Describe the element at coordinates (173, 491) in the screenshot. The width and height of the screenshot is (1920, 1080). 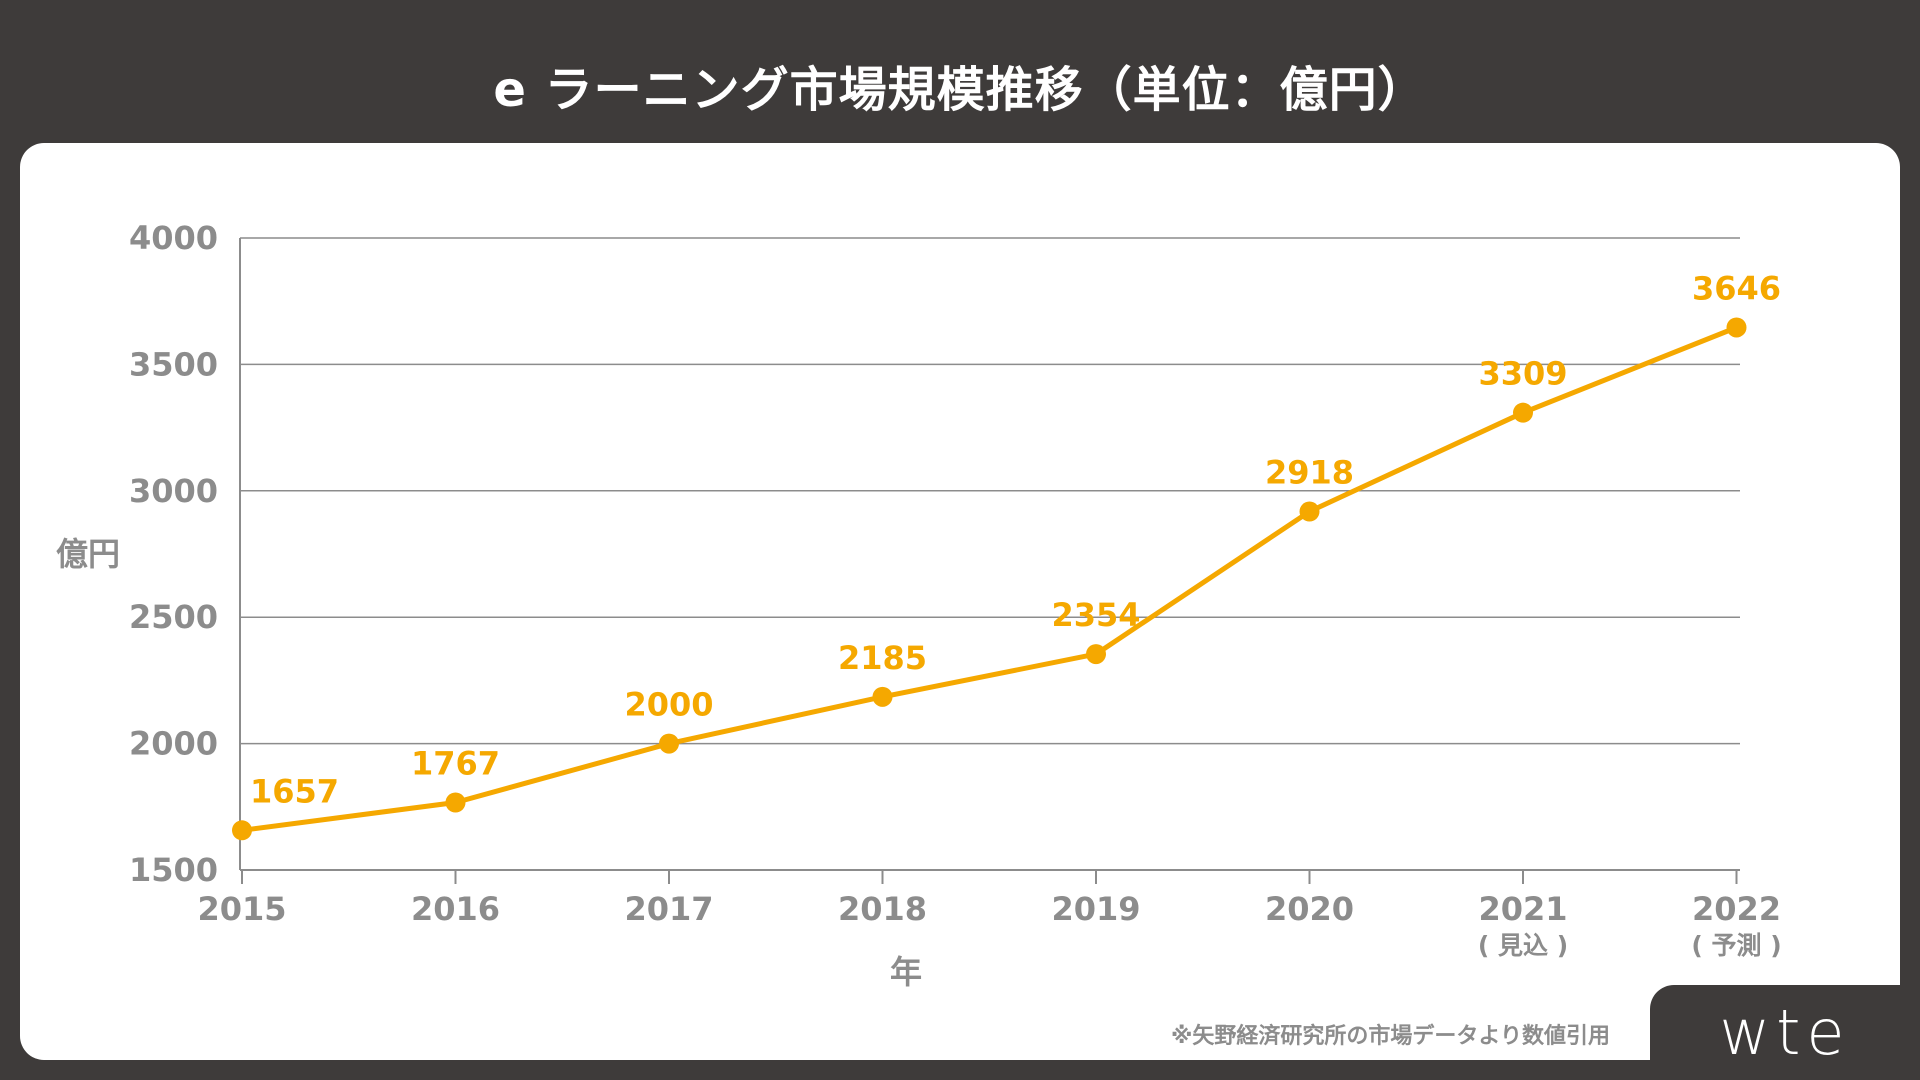
I see `y-tick-label: 3000` at that location.